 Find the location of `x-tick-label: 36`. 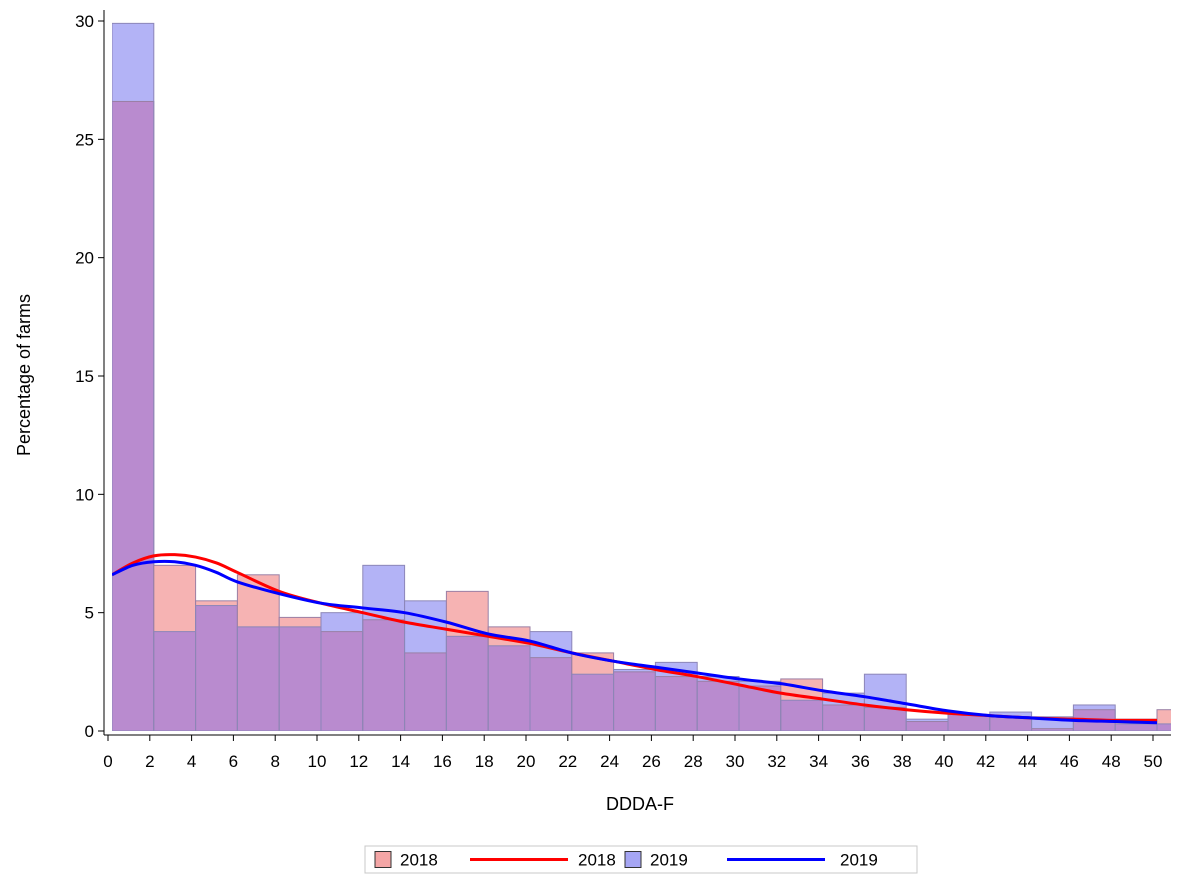

x-tick-label: 36 is located at coordinates (860, 761).